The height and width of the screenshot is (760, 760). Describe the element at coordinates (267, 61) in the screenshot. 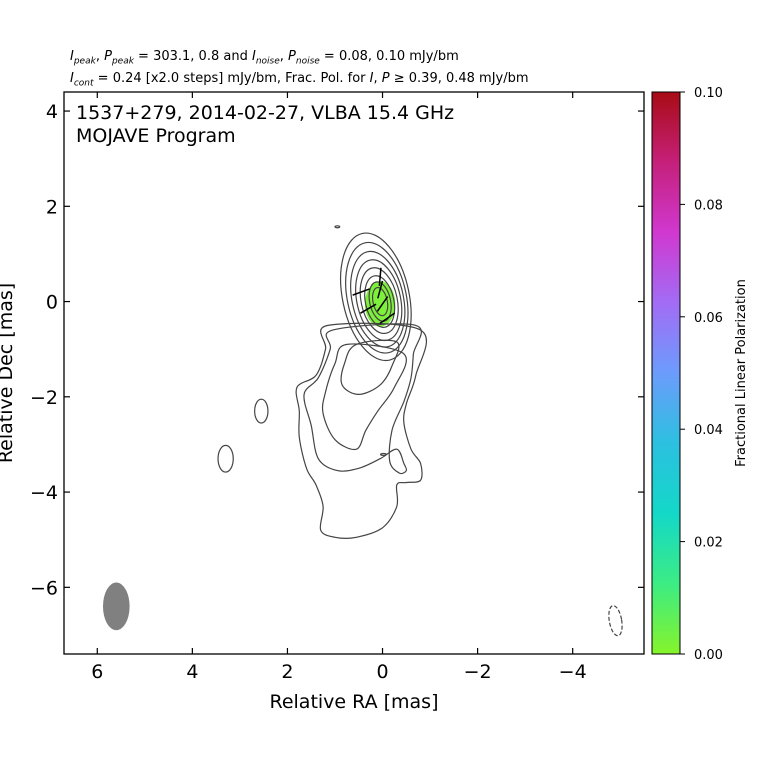

I see `i-noise-subscript: noise` at that location.